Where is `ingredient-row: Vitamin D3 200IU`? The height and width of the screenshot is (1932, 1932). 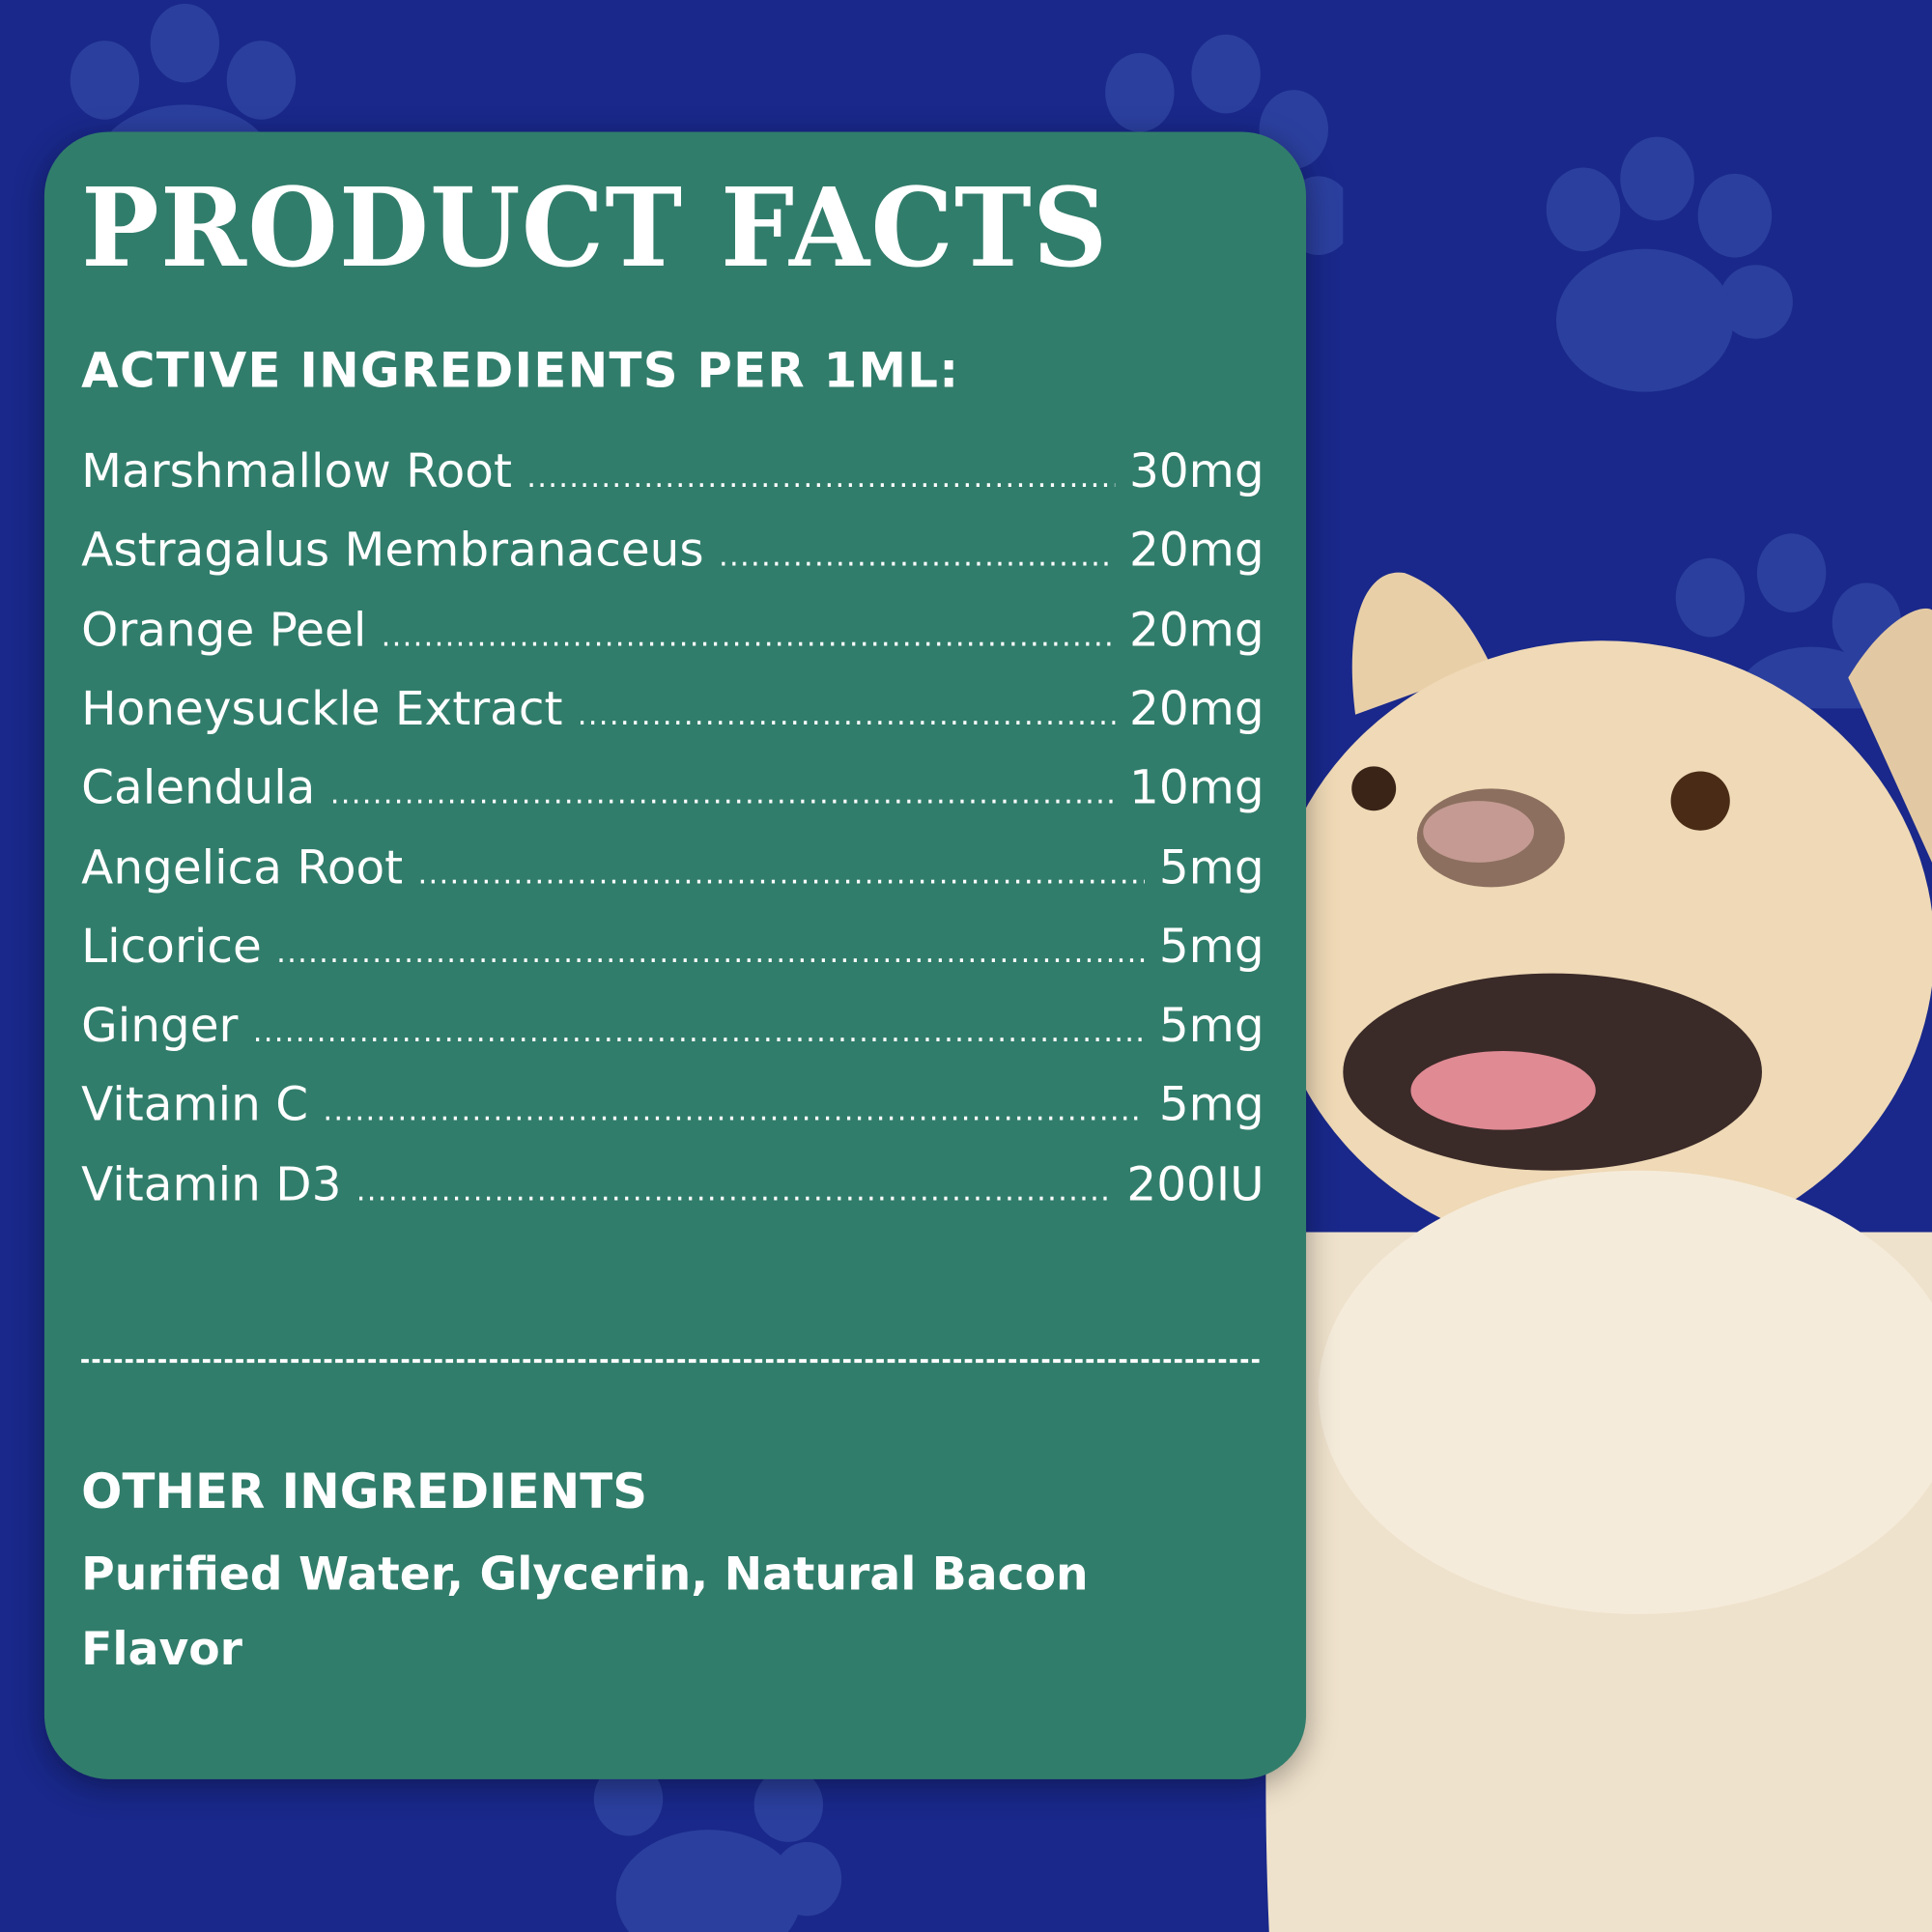
ingredient-row: Vitamin D3 200IU is located at coordinates (672, 1187).